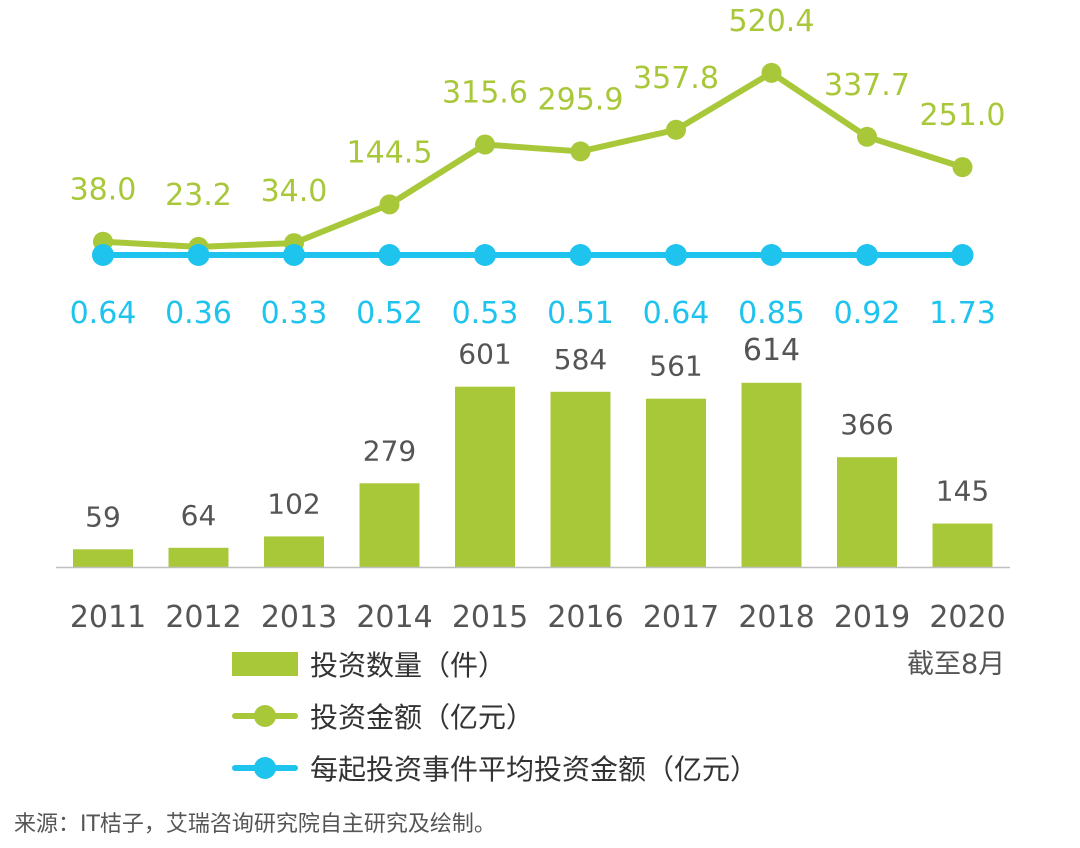  I want to click on bar-value-label: 601, so click(484, 354).